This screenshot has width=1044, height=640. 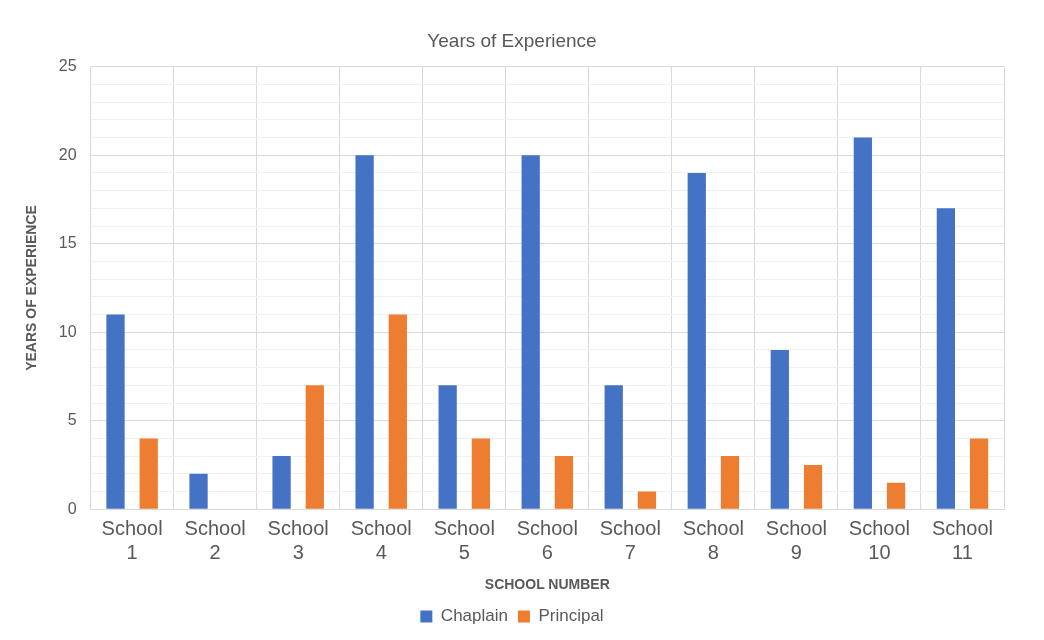 What do you see at coordinates (67, 66) in the screenshot?
I see `y-tick-label: 25` at bounding box center [67, 66].